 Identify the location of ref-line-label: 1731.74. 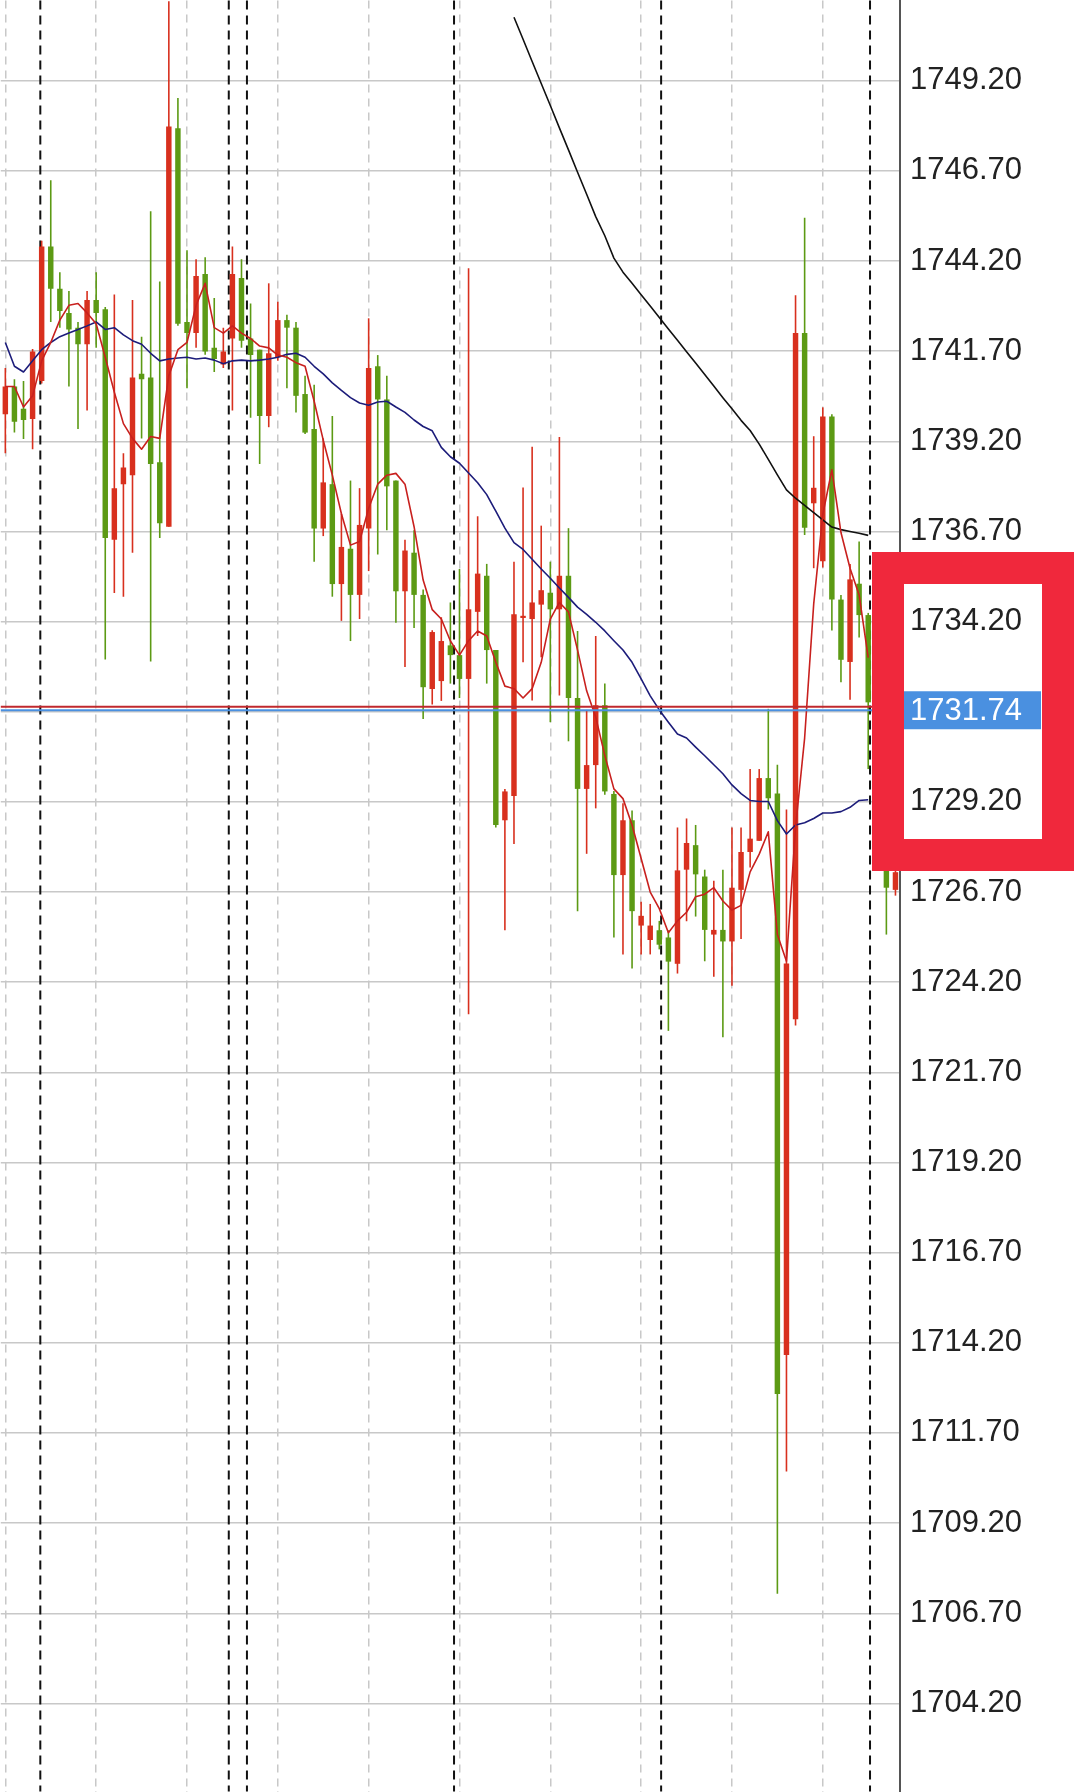
(966, 709).